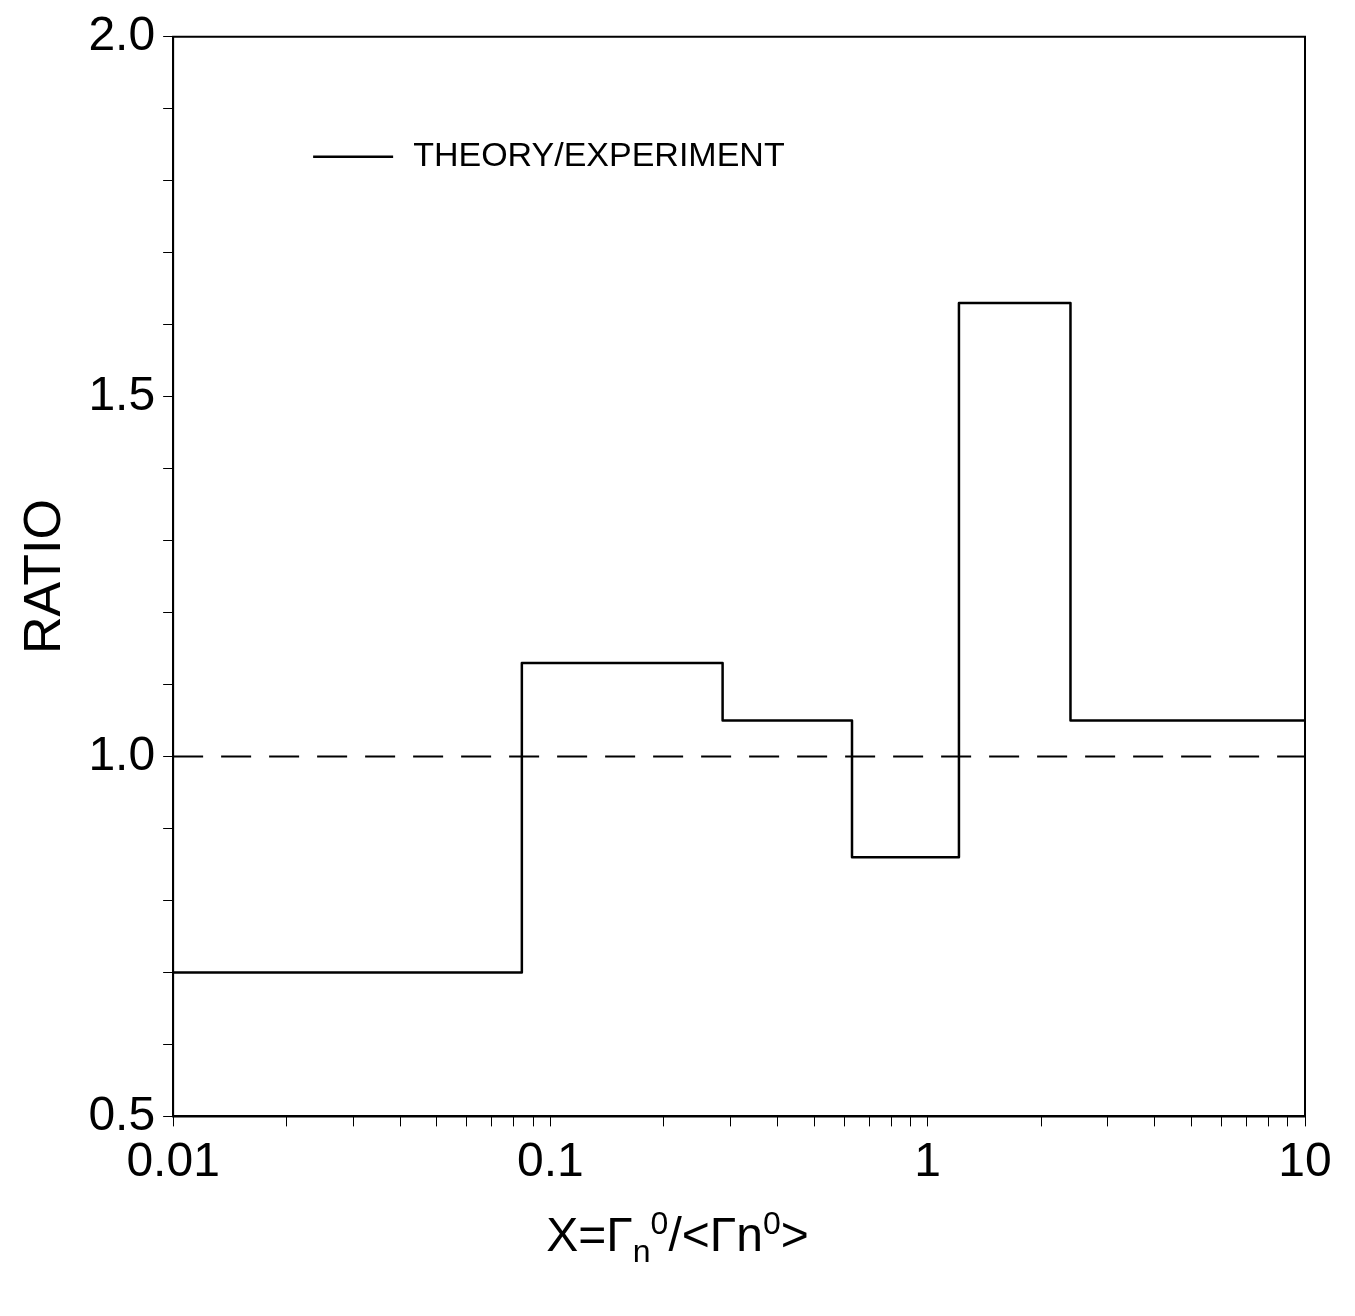  I want to click on y-tick-label: 2.0, so click(122, 34).